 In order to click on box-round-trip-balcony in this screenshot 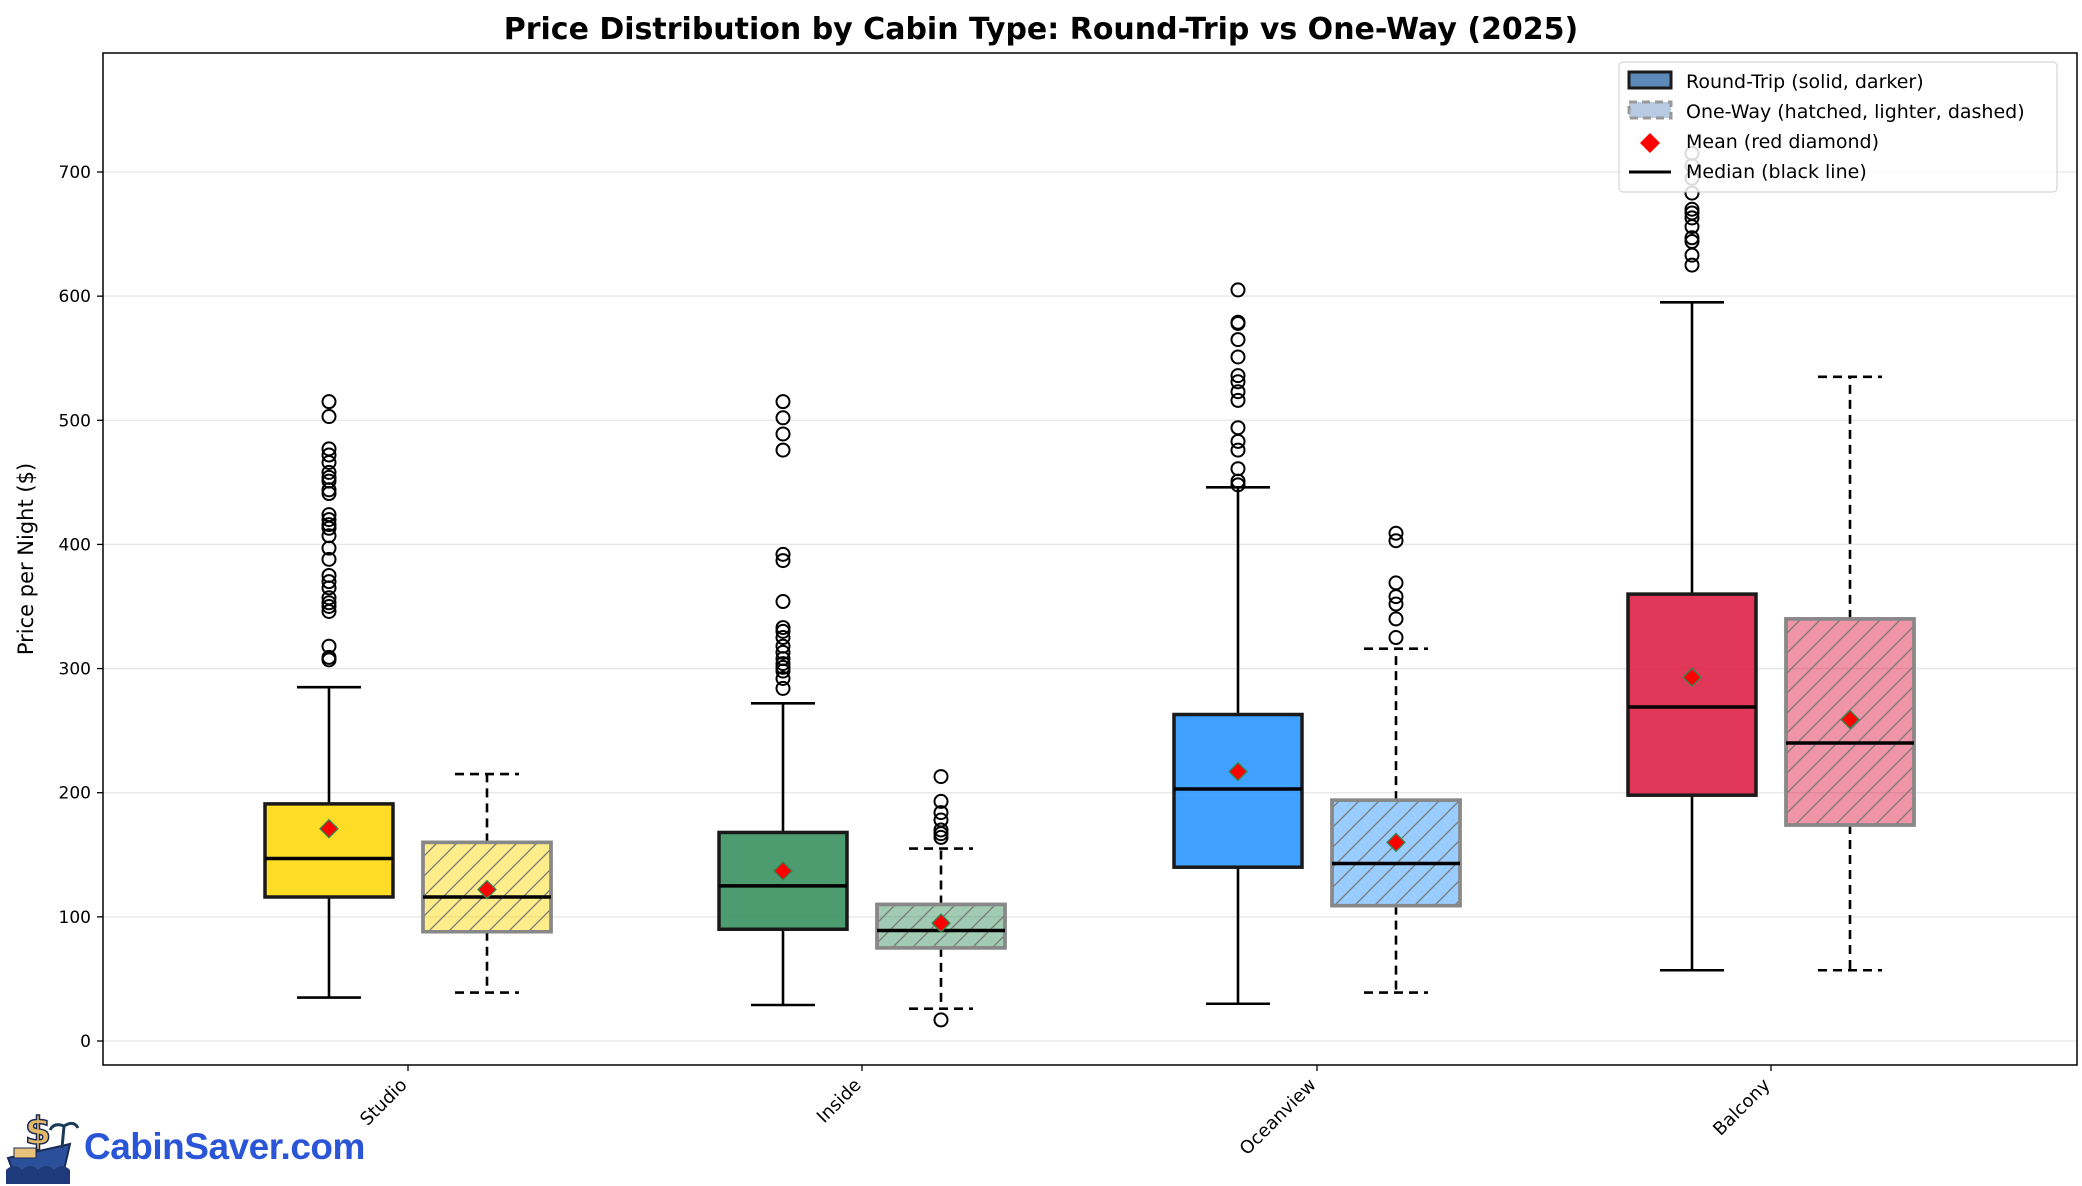, I will do `click(1692, 558)`.